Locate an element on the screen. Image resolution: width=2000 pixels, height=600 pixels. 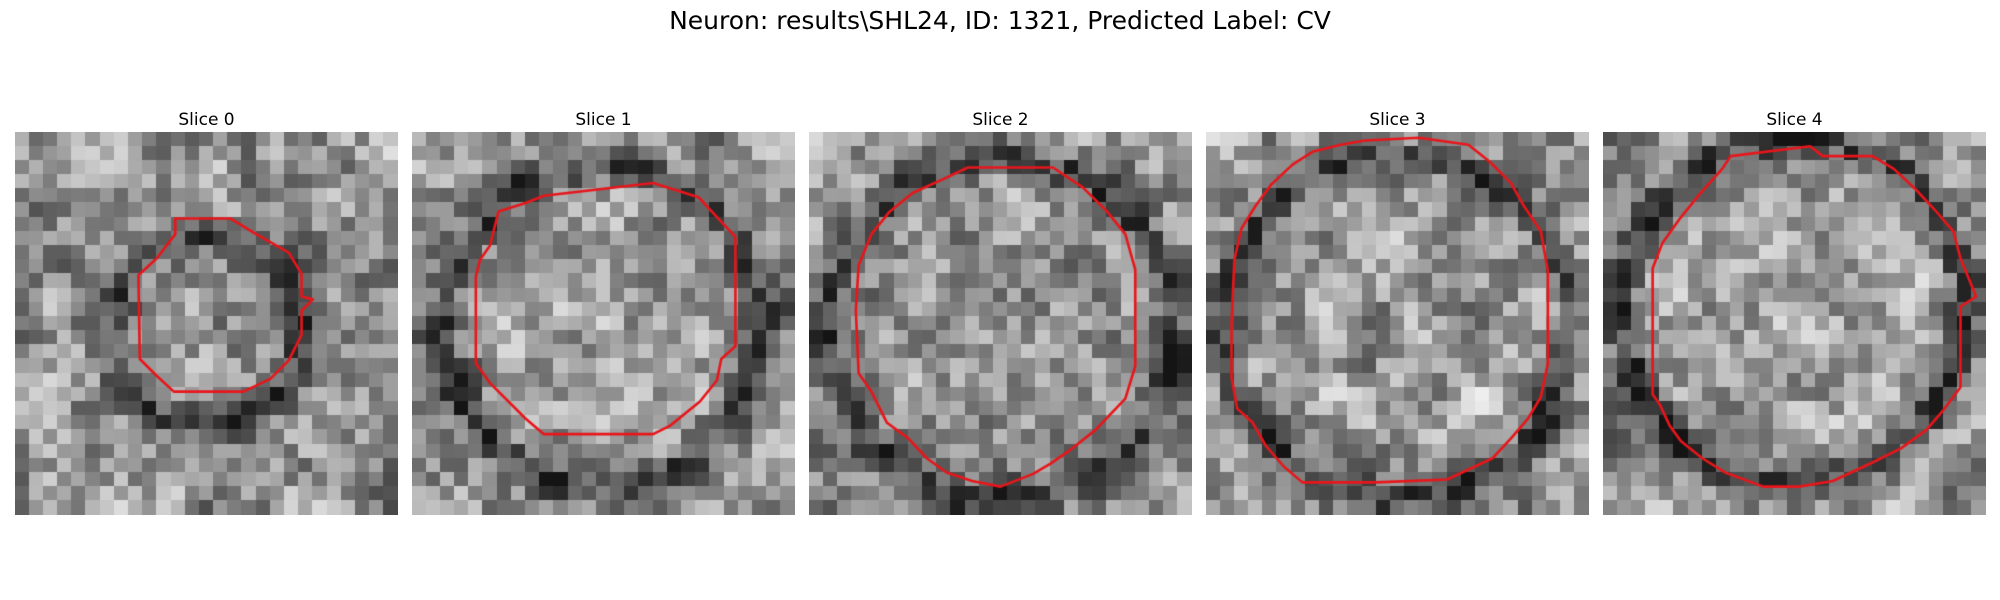
slice-panel-4: Slice 4 is located at coordinates (1794, 311).